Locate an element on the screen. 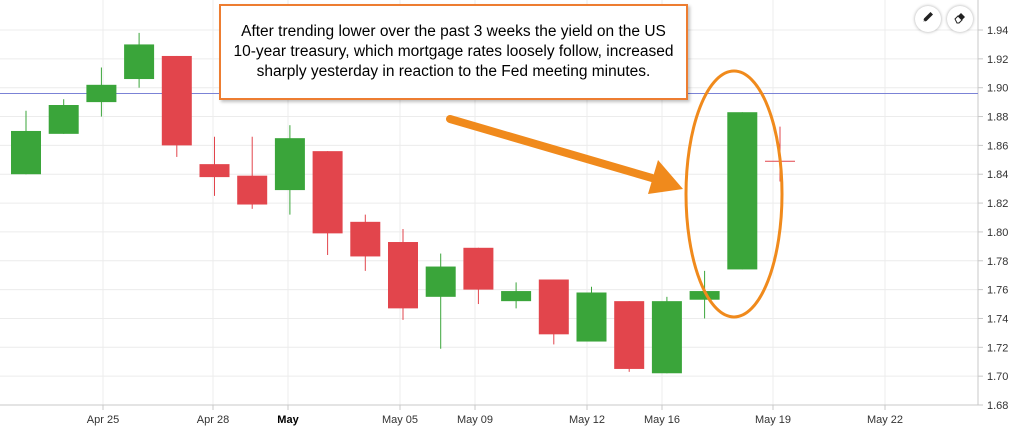  x-tick-label: May 22 is located at coordinates (885, 420).